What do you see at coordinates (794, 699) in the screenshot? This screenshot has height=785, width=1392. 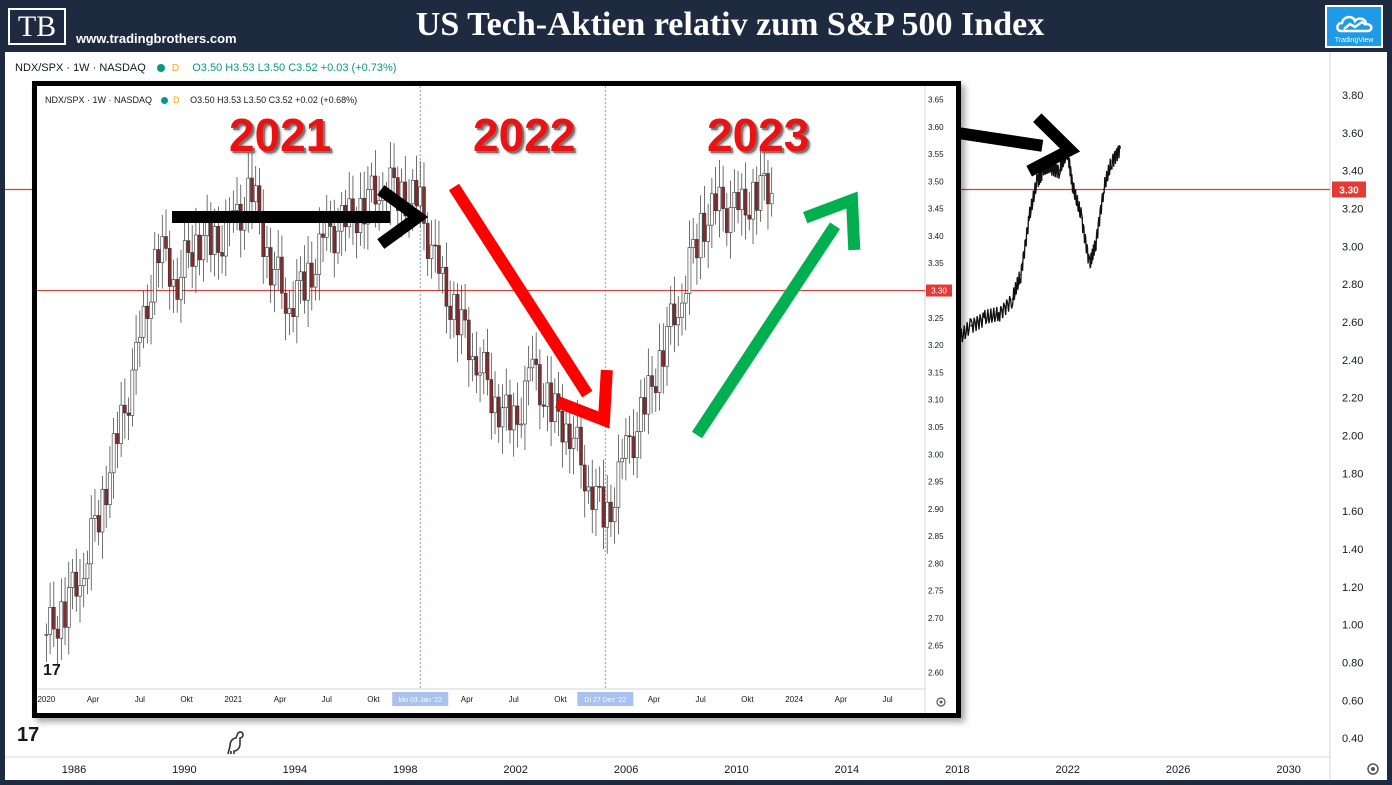 I see `inset-x-tick-label: 2024` at bounding box center [794, 699].